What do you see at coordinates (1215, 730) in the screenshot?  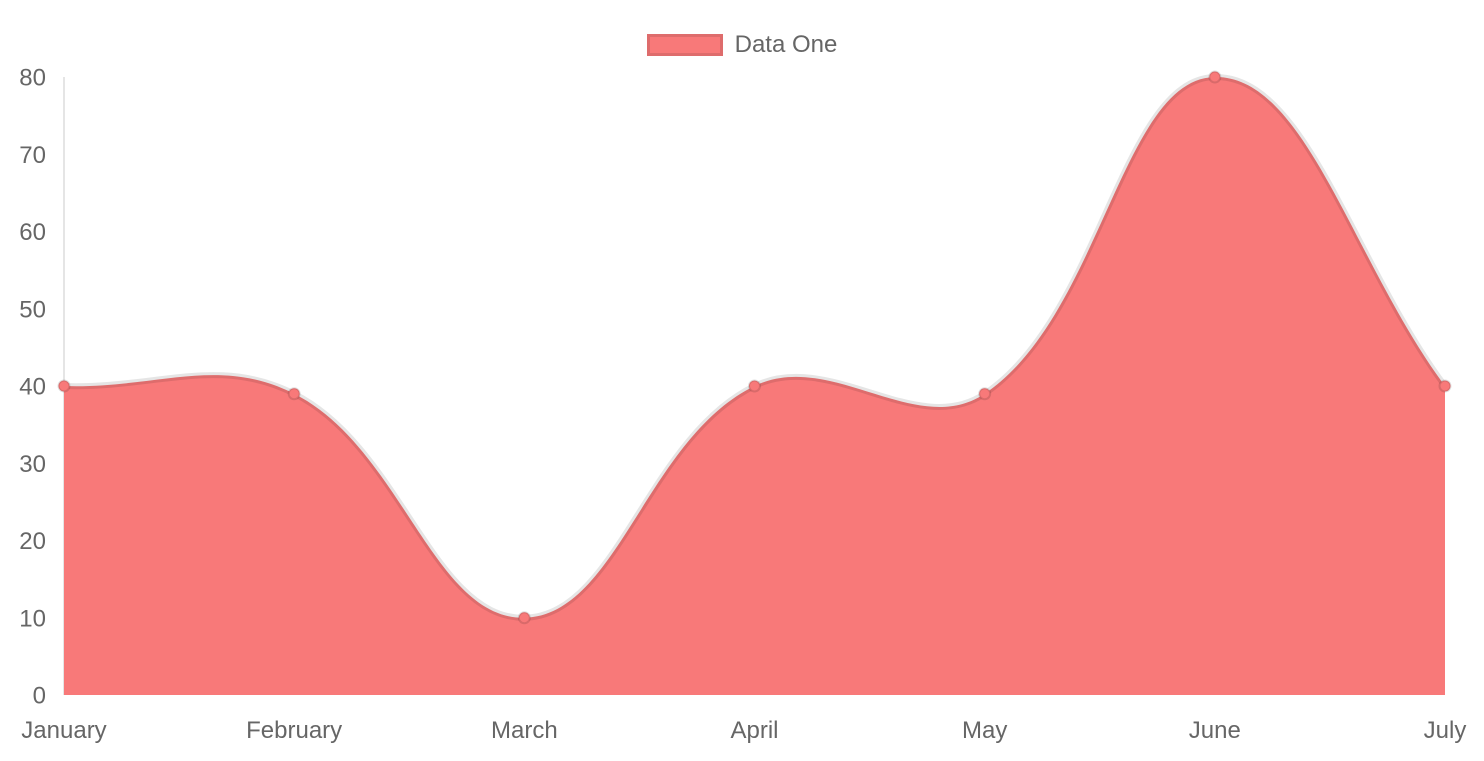 I see `x-tick-label: June` at bounding box center [1215, 730].